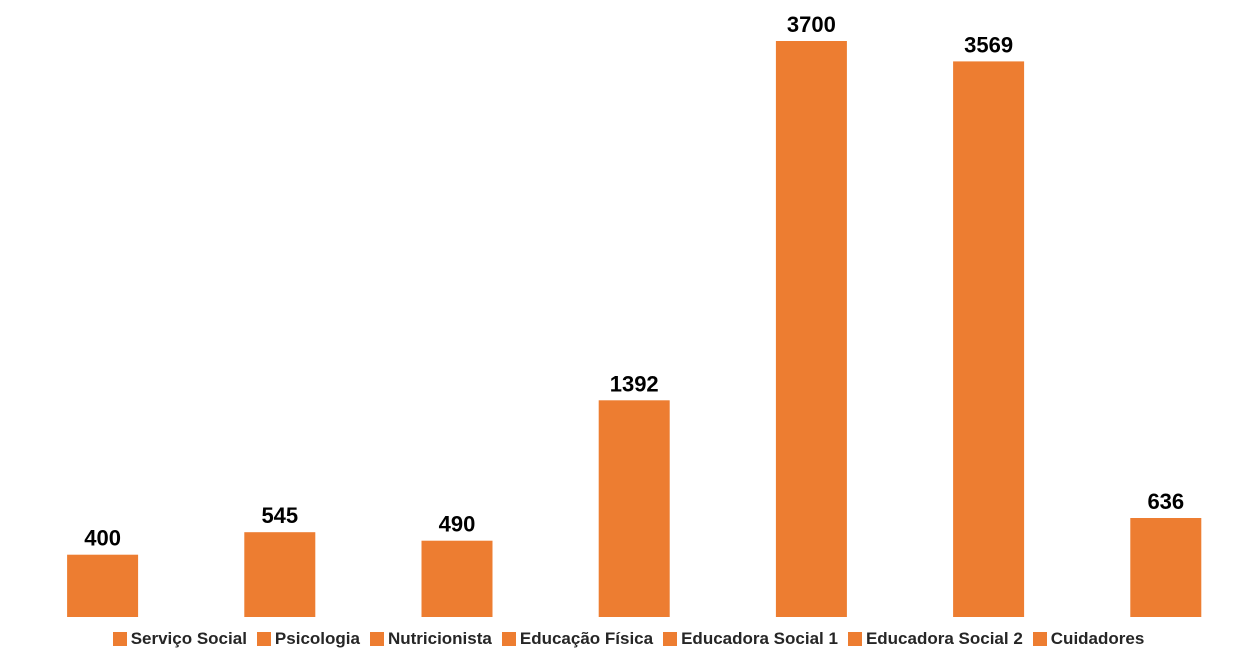 The width and height of the screenshot is (1257, 655). Describe the element at coordinates (586, 638) in the screenshot. I see `legend-label: Educação Física` at that location.